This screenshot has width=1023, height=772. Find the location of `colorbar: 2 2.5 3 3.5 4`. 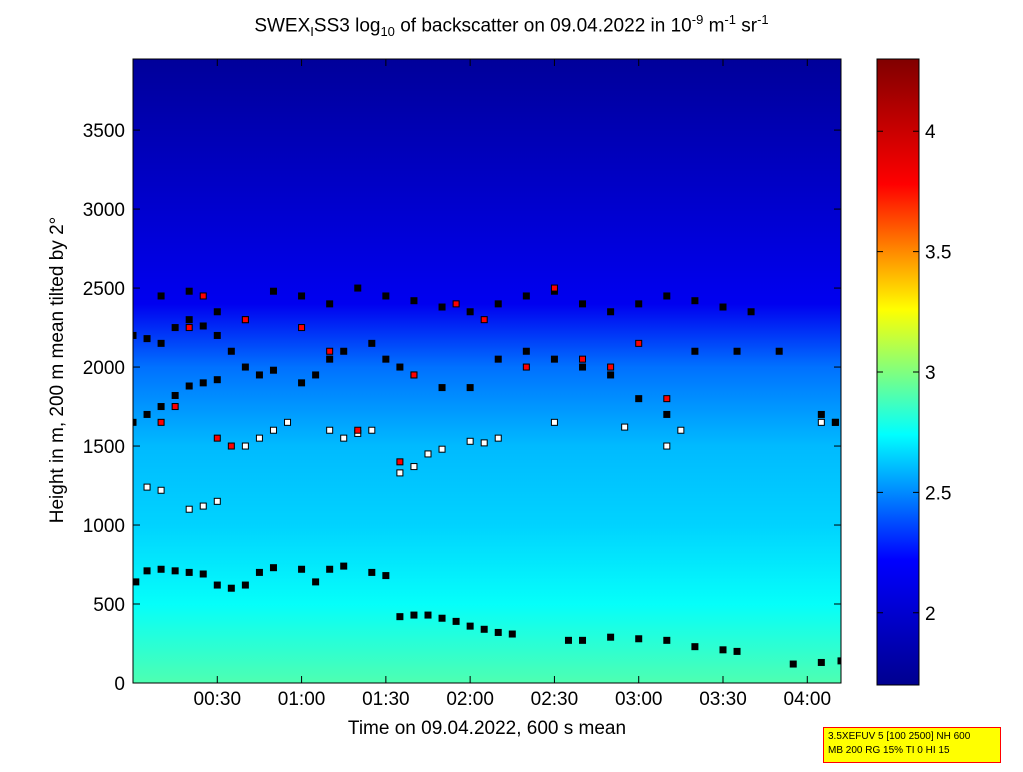

colorbar: 2 2.5 3 3.5 4 is located at coordinates (913, 372).